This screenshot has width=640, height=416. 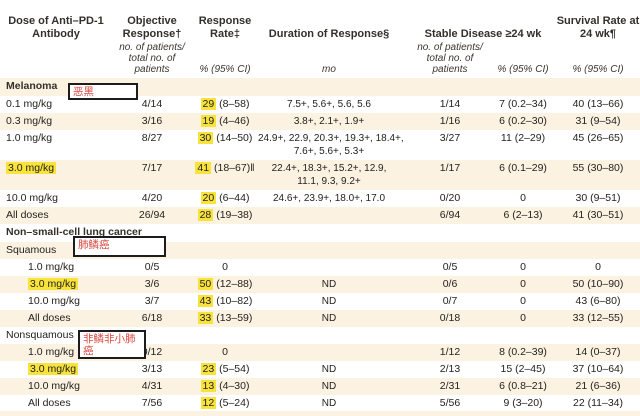 What do you see at coordinates (329, 33) in the screenshot?
I see `col-header-duration: Duration of Response§` at bounding box center [329, 33].